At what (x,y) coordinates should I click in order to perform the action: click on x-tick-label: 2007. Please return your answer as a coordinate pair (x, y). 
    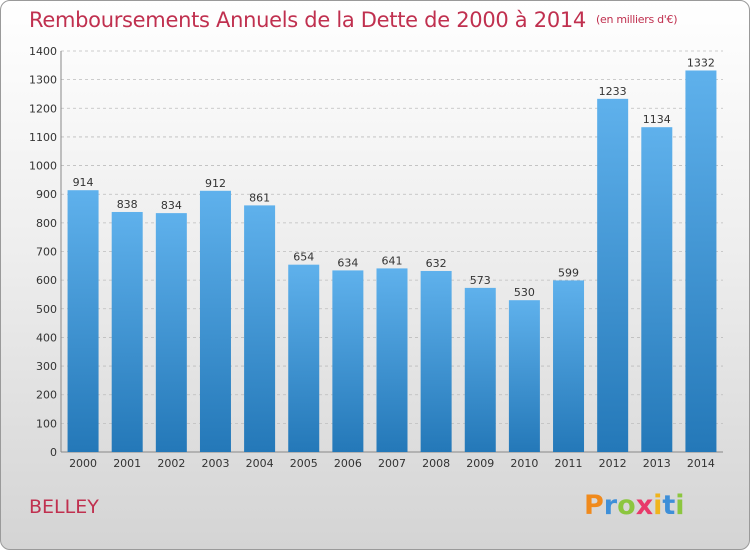
    Looking at the image, I should click on (392, 463).